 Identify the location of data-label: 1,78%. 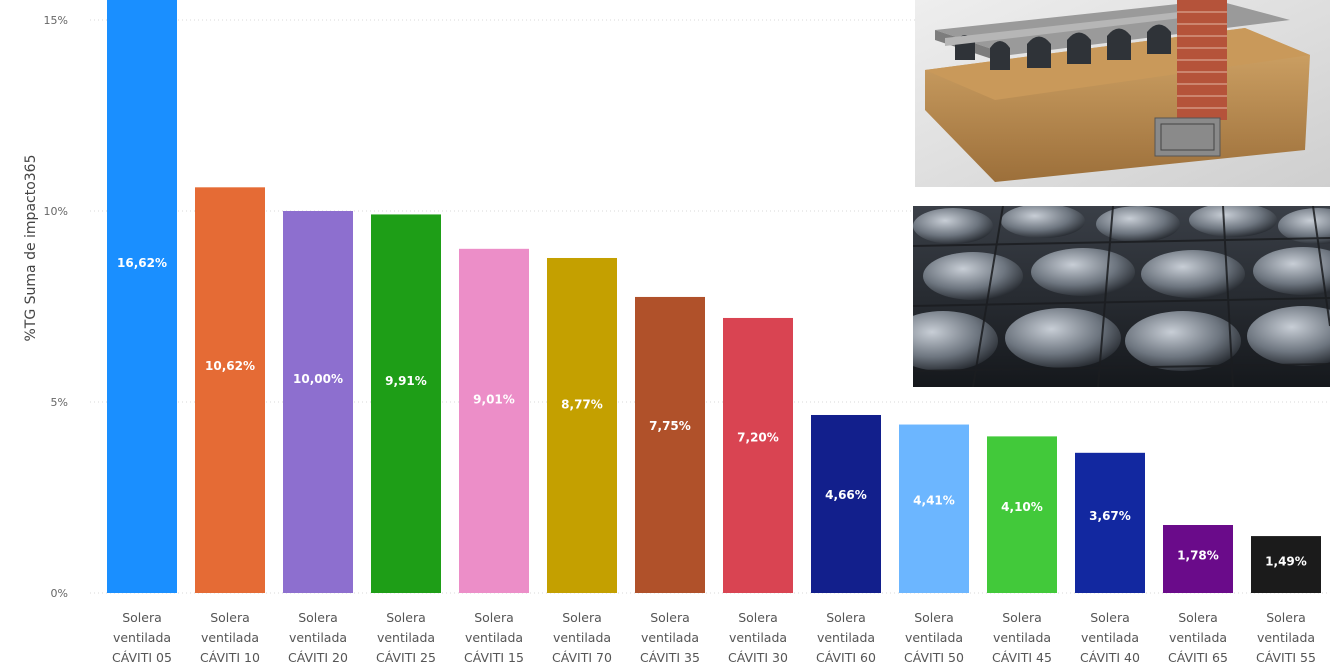
(1198, 556).